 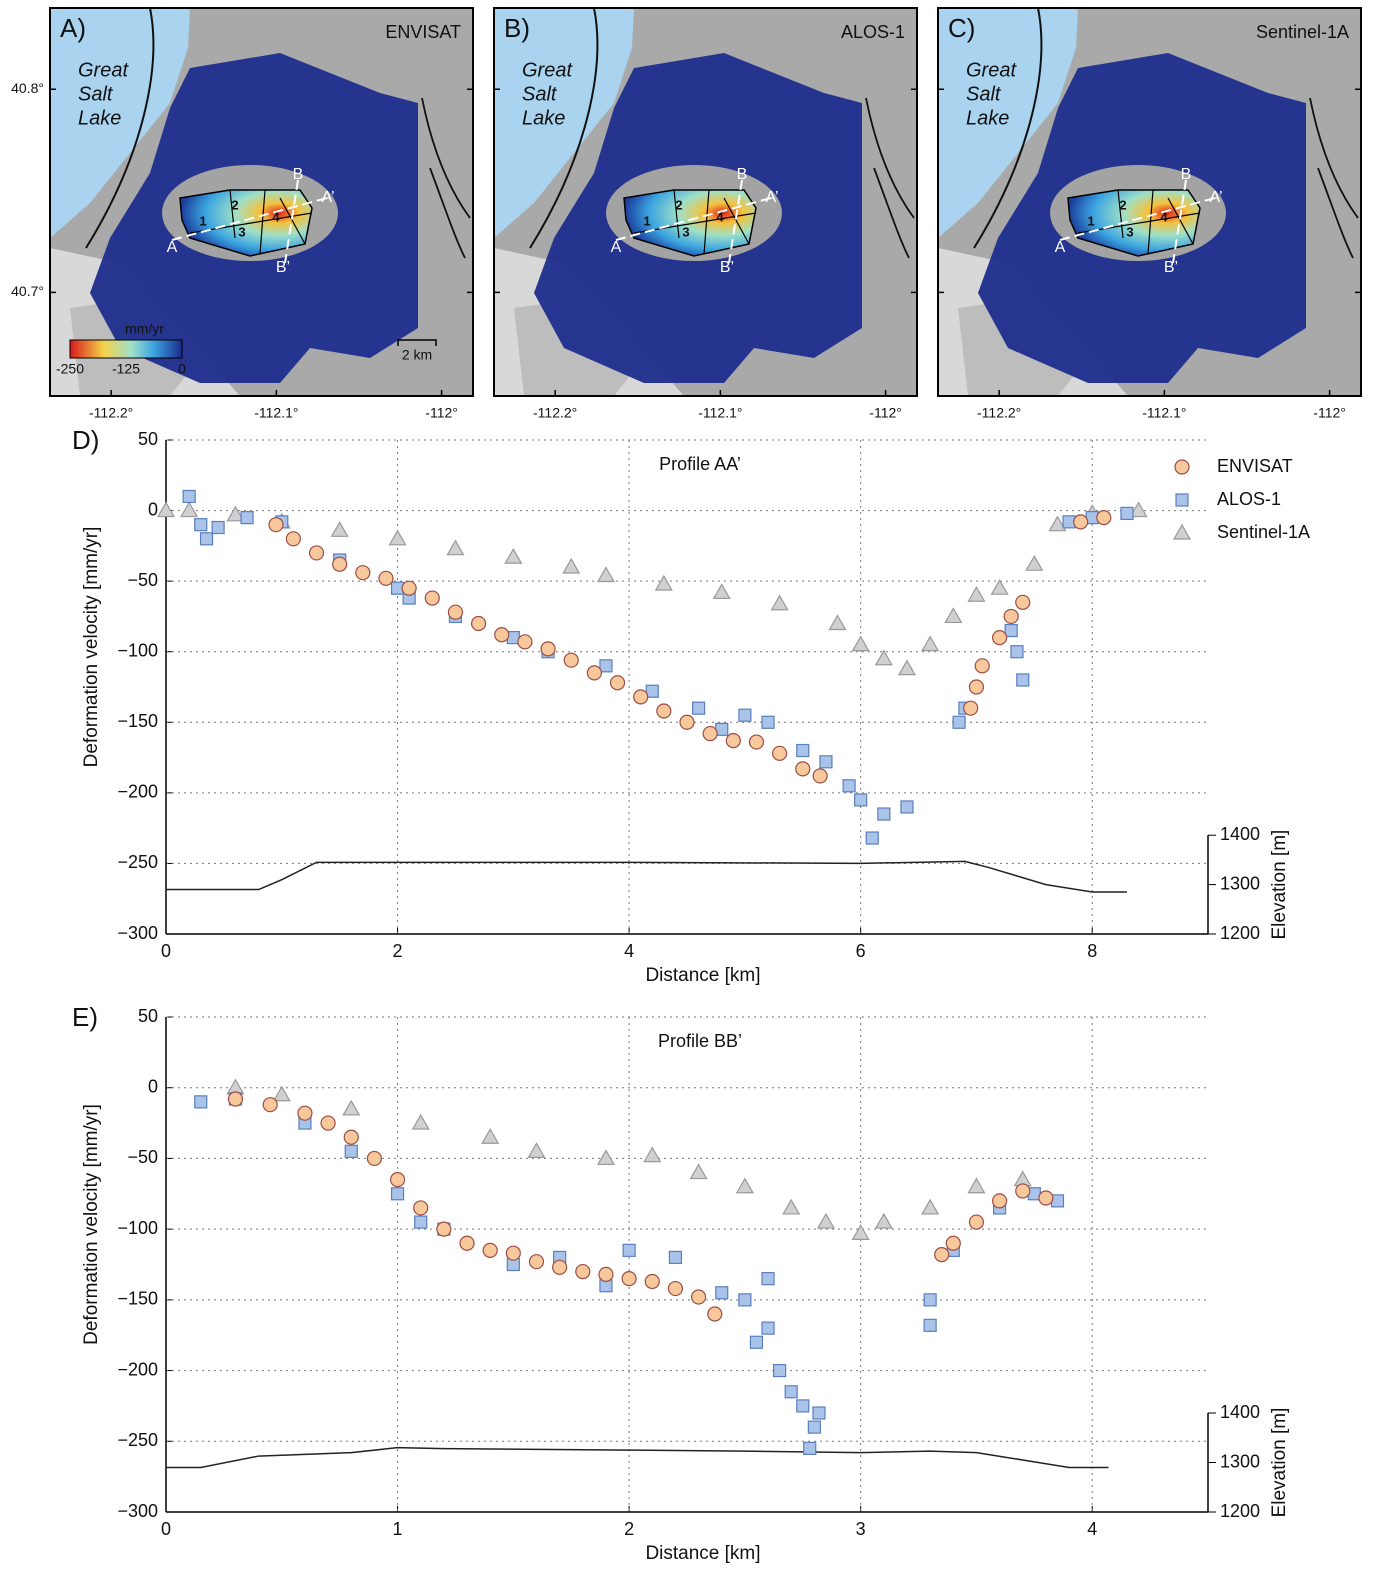 I want to click on lake-label: Salt, so click(x=96, y=94).